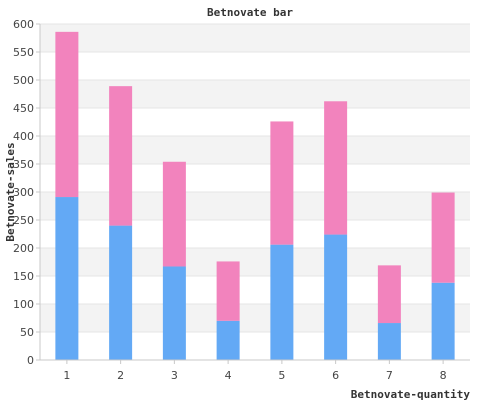 The width and height of the screenshot is (500, 400). I want to click on x-tick-label: 4, so click(228, 375).